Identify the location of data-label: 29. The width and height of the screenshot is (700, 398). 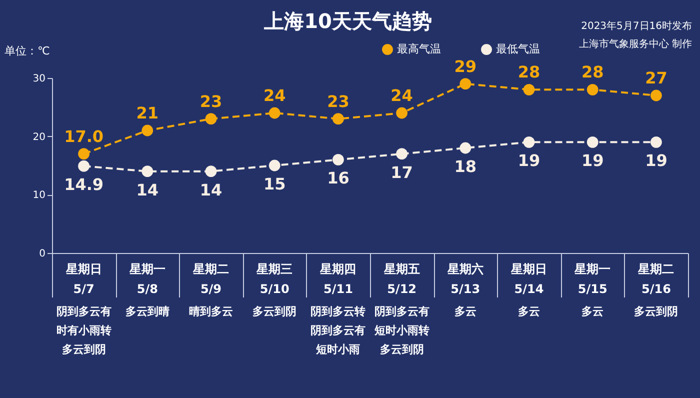
(465, 66).